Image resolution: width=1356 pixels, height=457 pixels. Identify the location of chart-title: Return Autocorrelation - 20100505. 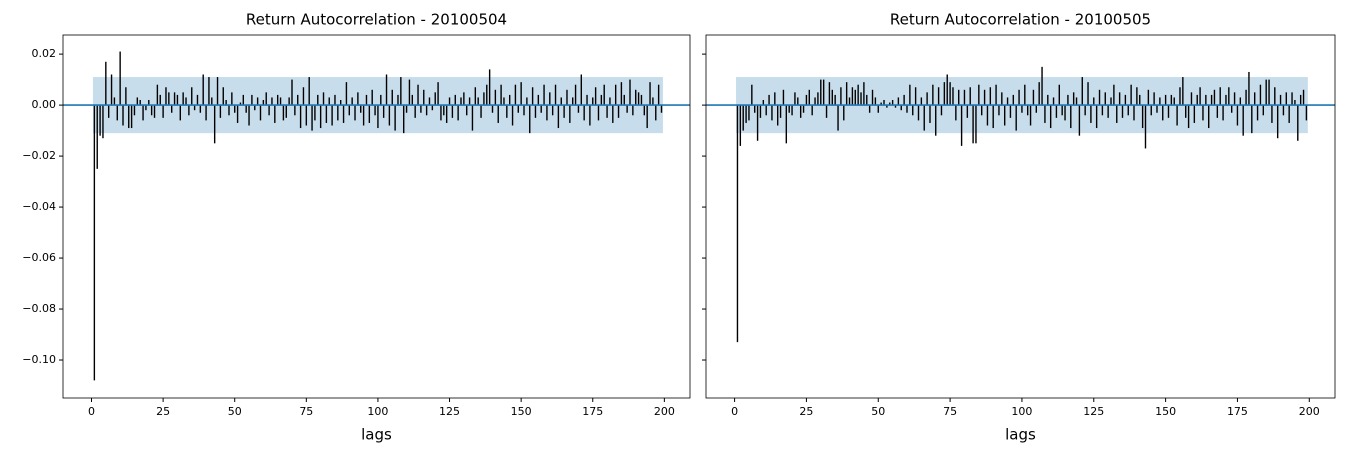
(1020, 20).